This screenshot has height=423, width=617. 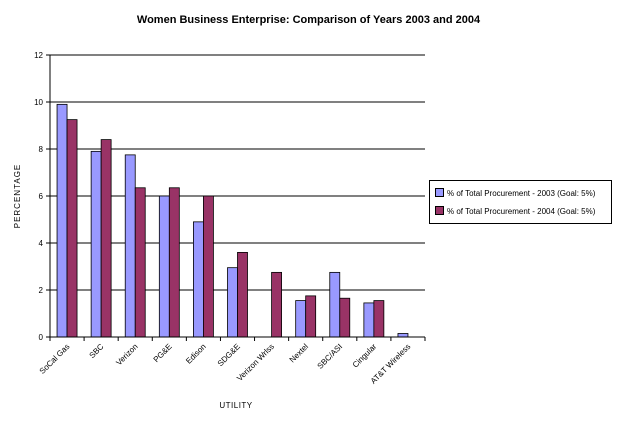 What do you see at coordinates (126, 354) in the screenshot?
I see `x-tick-label: Verizon` at bounding box center [126, 354].